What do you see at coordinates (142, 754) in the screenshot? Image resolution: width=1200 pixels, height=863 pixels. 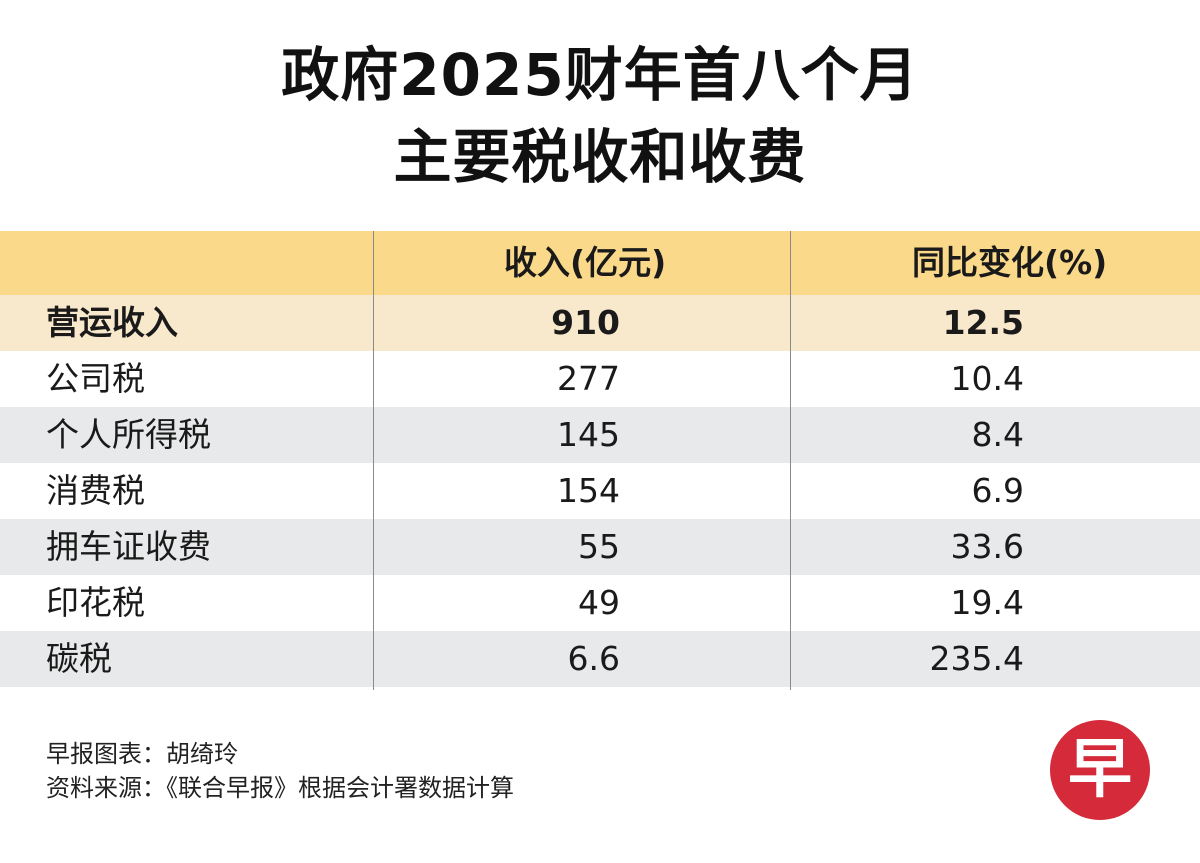 I see `chart-credit: 早报图表：胡绮玲` at bounding box center [142, 754].